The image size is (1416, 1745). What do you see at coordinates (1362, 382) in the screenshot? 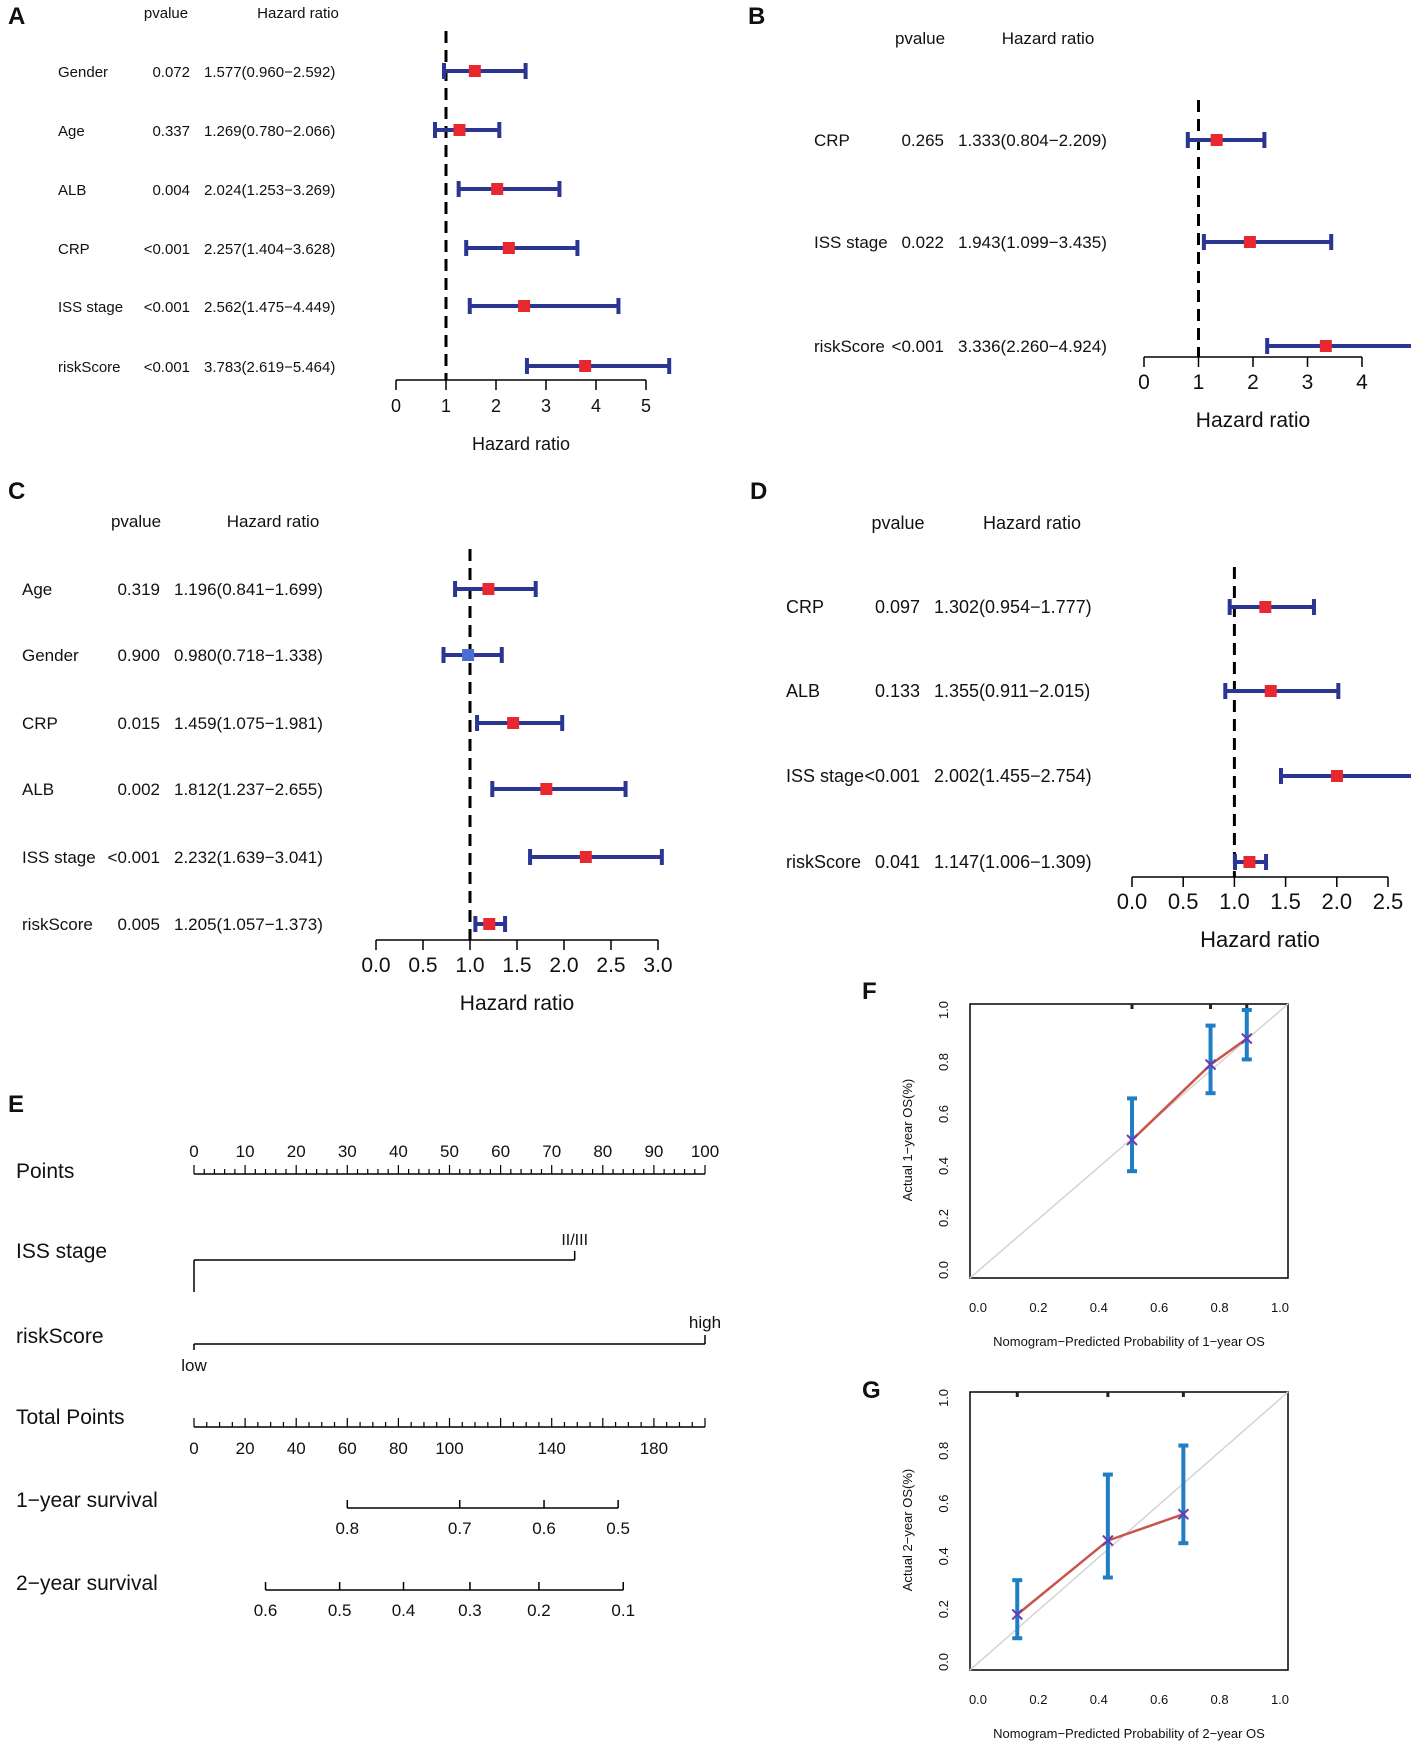
I see `x-tick-label: 4` at bounding box center [1362, 382].